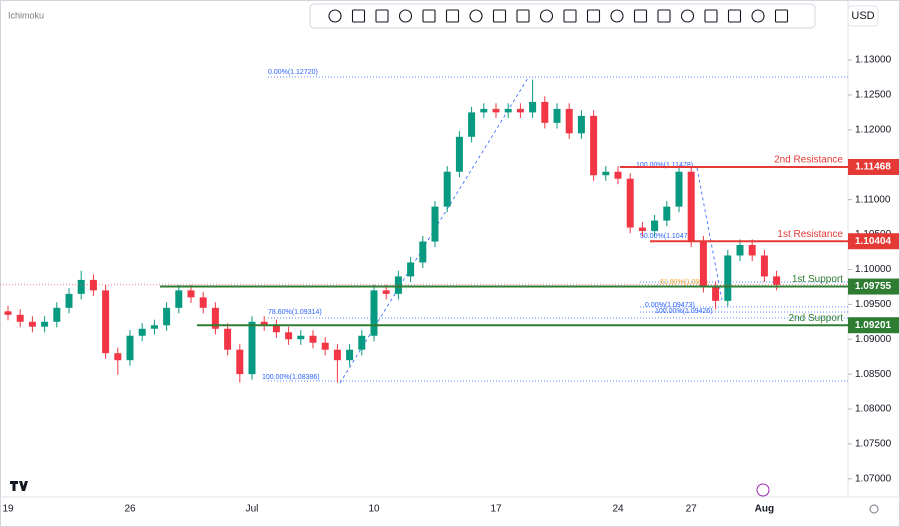 This screenshot has width=900, height=527. I want to click on fib-label: 78.60%(1.09314), so click(295, 312).